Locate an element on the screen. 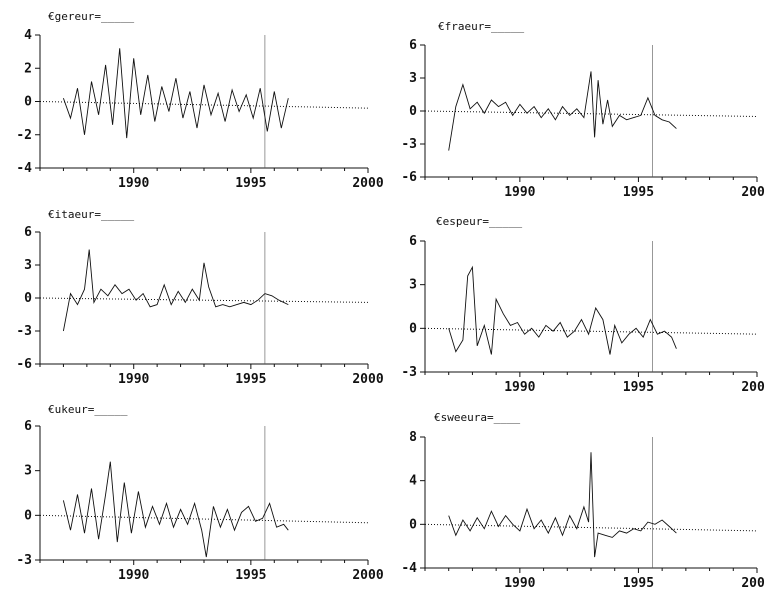 The image size is (765, 595). y-tick-label: 2 is located at coordinates (28, 68).